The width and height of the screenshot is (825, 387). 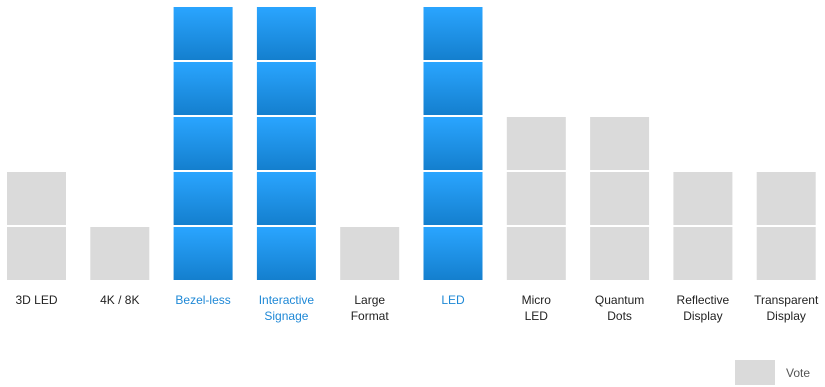 I want to click on x-tick-label-line: Dots, so click(x=619, y=316).